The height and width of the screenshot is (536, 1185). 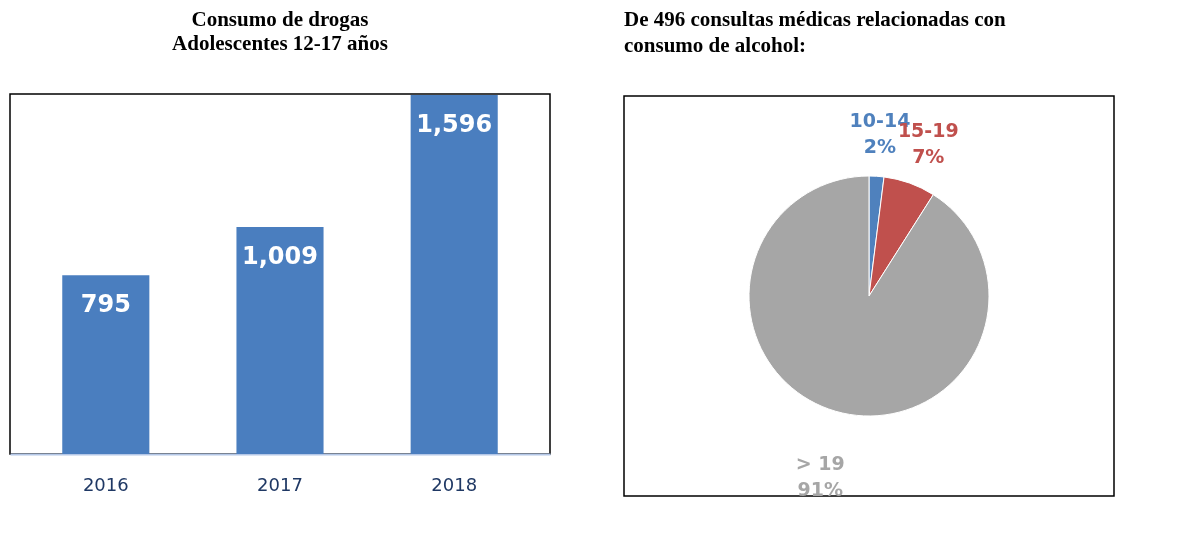 What do you see at coordinates (820, 463) in the screenshot?
I see `slice-label: > 19` at bounding box center [820, 463].